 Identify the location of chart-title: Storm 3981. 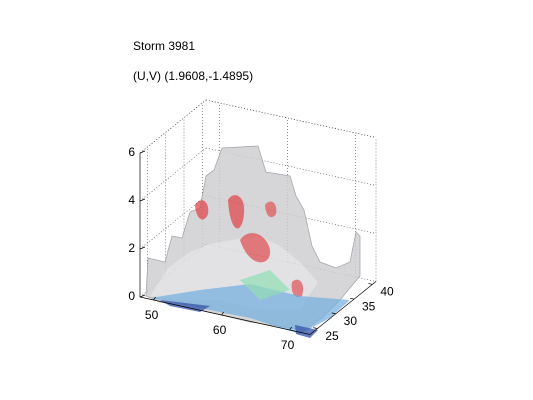
(164, 46).